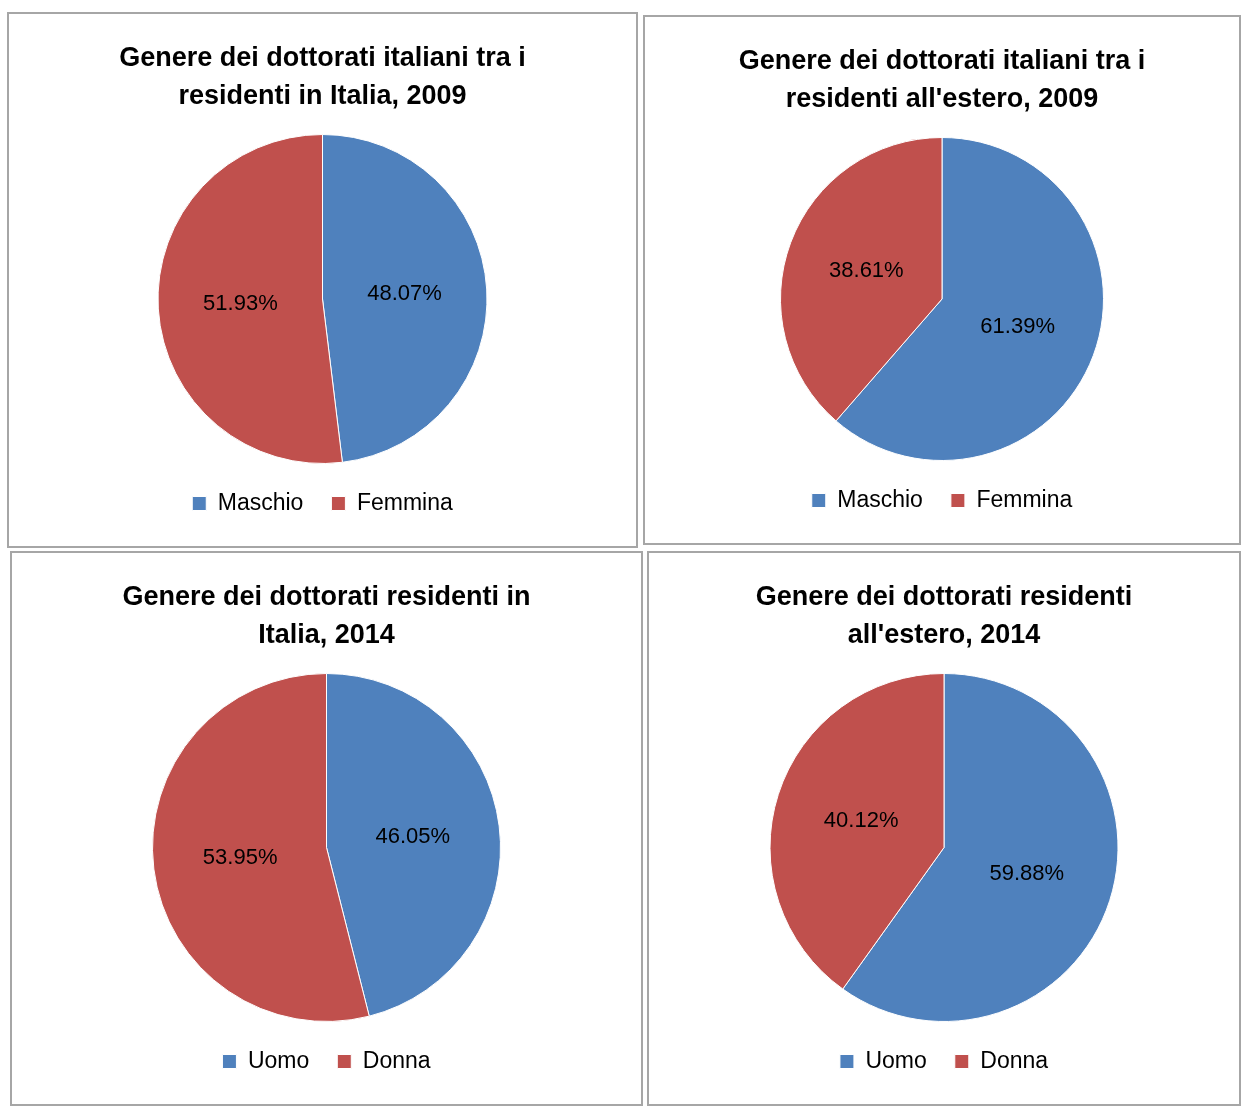 The width and height of the screenshot is (1241, 1106). What do you see at coordinates (413, 835) in the screenshot?
I see `data-label: 46.05%` at bounding box center [413, 835].